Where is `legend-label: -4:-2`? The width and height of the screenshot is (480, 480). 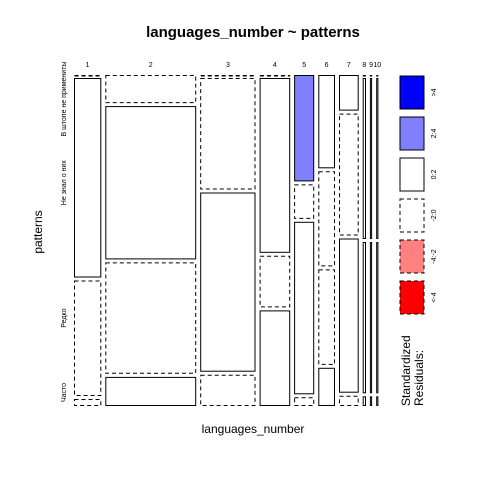 legend-label: -4:-2 is located at coordinates (434, 256).